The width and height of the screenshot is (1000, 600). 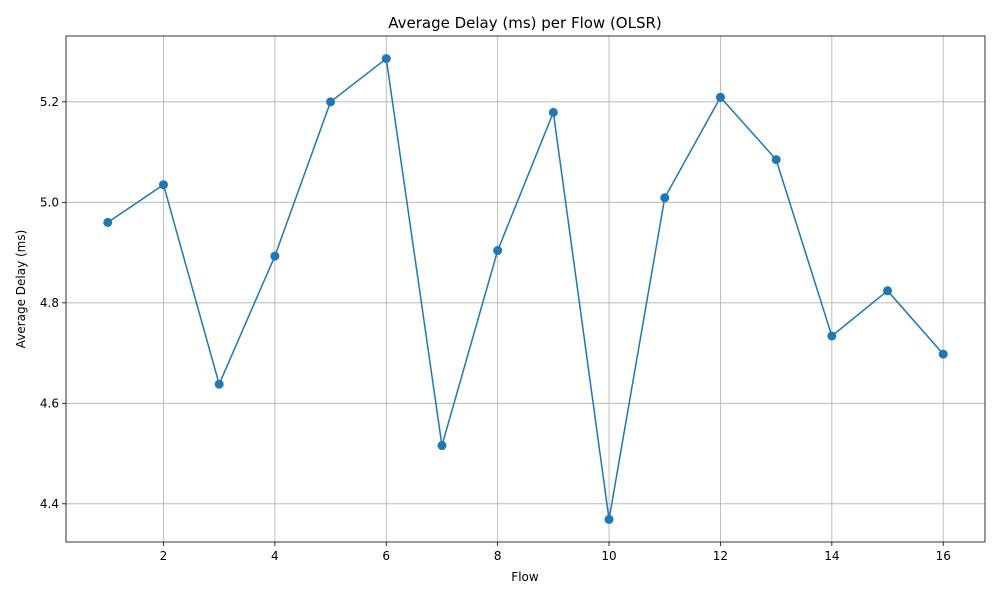 What do you see at coordinates (49, 504) in the screenshot?
I see `y-tick-label: 4.4` at bounding box center [49, 504].